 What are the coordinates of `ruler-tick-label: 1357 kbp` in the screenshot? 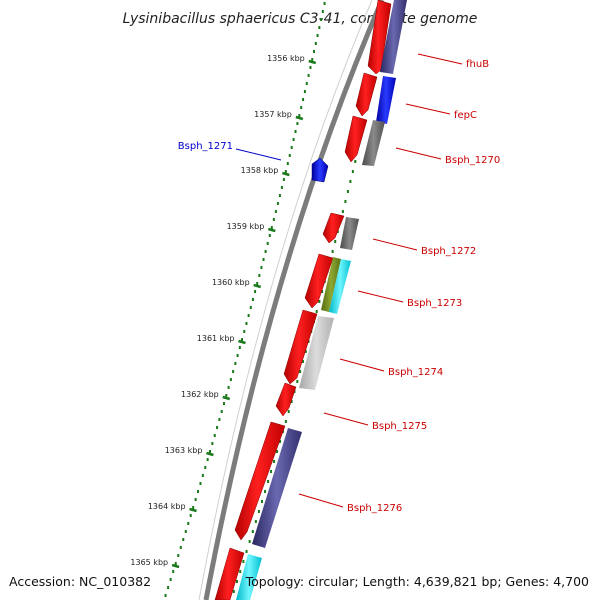 It's located at (273, 114).